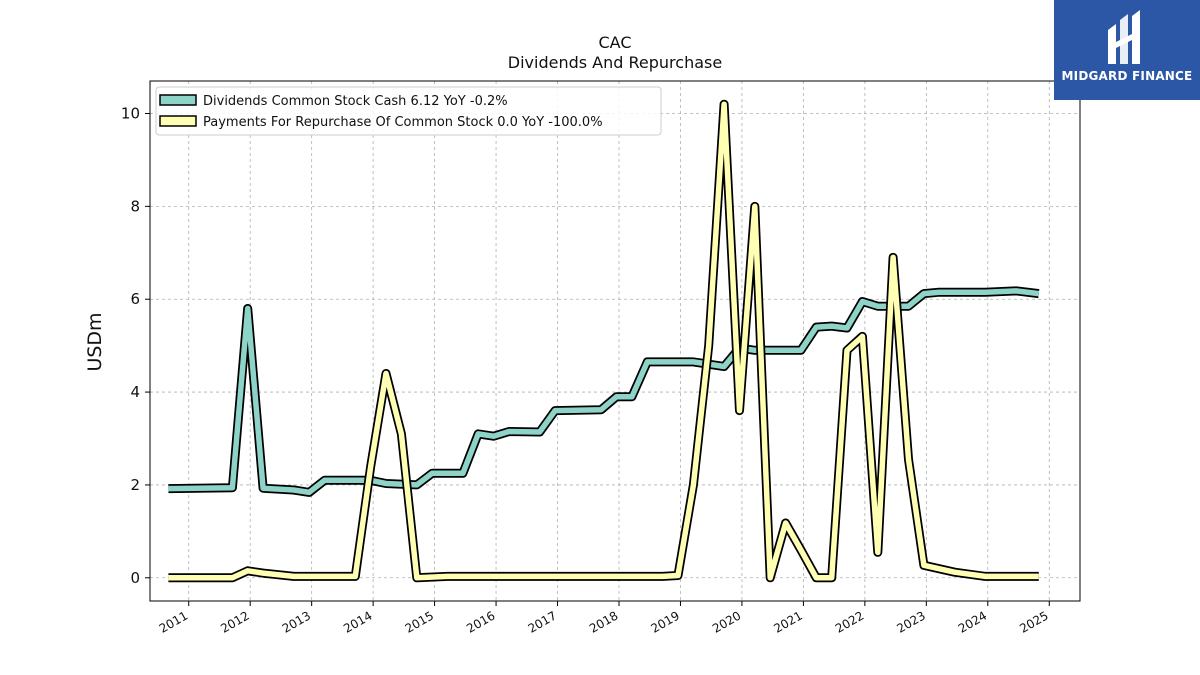 The image size is (1200, 675). Describe the element at coordinates (1033, 621) in the screenshot. I see `x-tick-label: 2025` at that location.